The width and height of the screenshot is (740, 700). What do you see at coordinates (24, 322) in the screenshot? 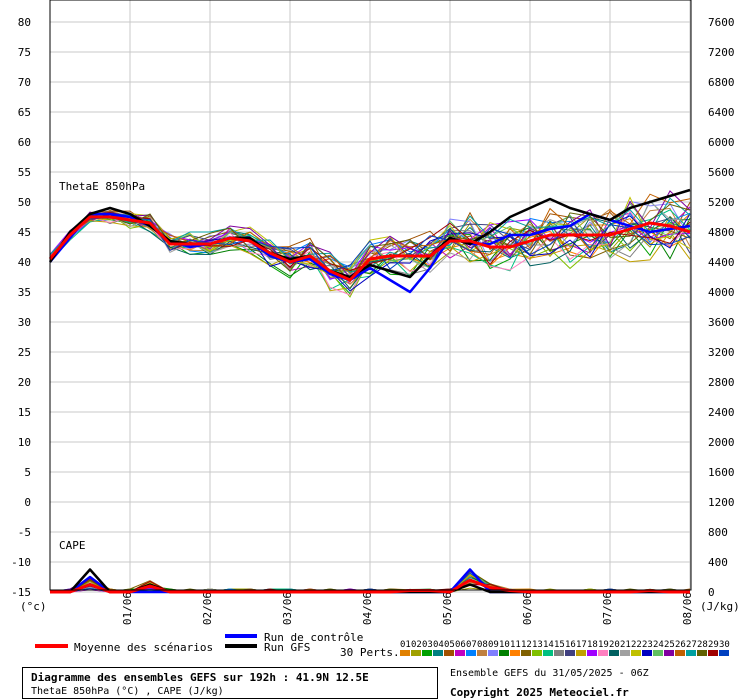
I see `y-left-tick-label: 30` at bounding box center [24, 322].